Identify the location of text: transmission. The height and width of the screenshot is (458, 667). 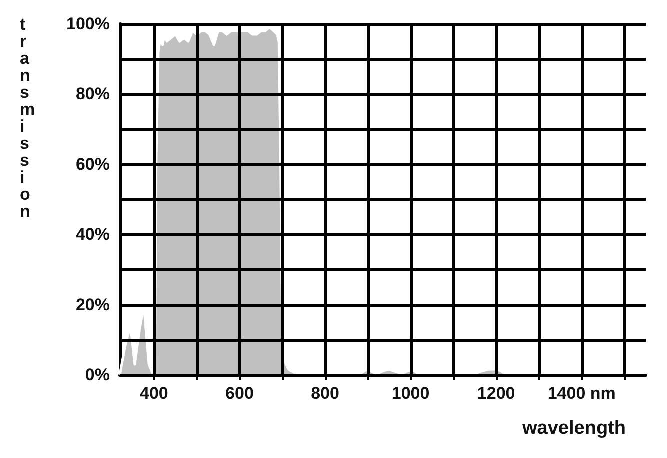
(28, 118).